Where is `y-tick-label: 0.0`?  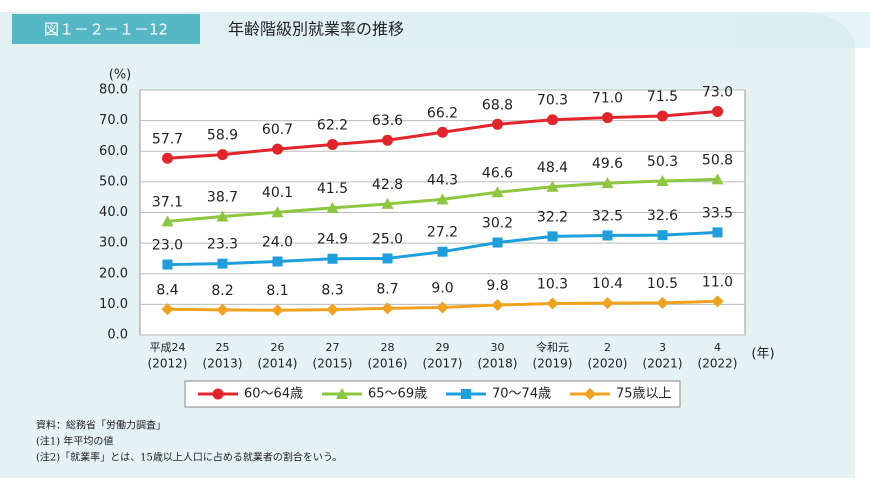 y-tick-label: 0.0 is located at coordinates (117, 335).